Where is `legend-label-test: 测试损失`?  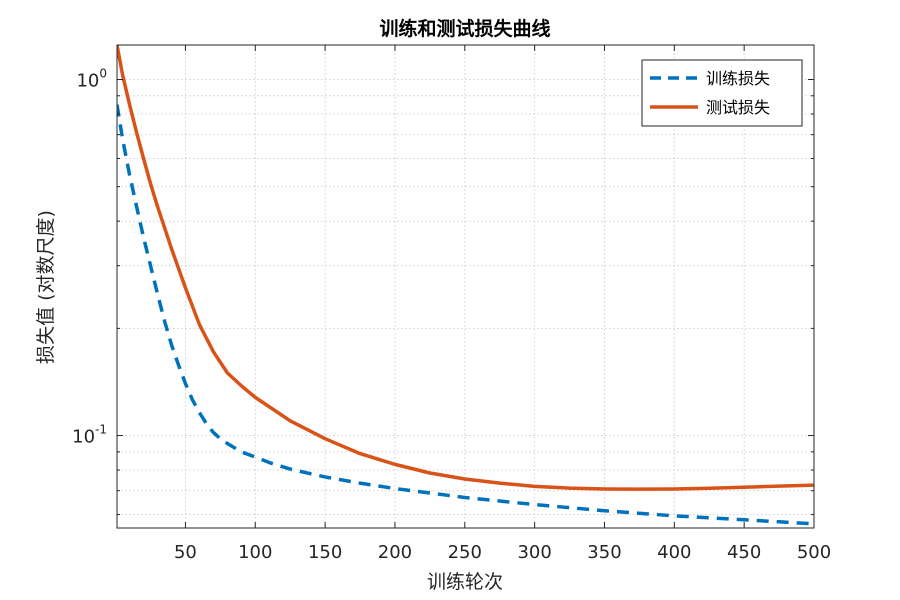 legend-label-test: 测试损失 is located at coordinates (738, 107).